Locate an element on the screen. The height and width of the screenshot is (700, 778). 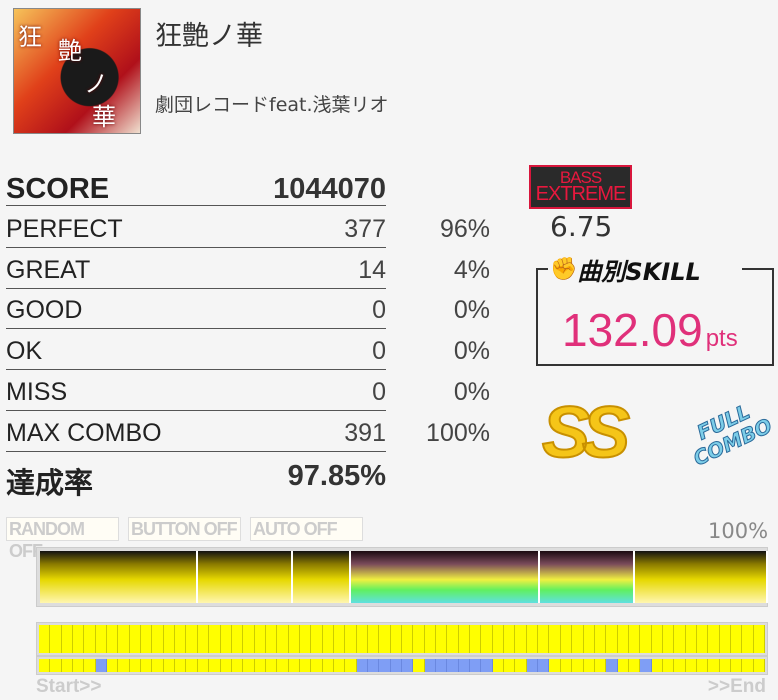
score-row: SCORE 1044070 is located at coordinates (196, 185).